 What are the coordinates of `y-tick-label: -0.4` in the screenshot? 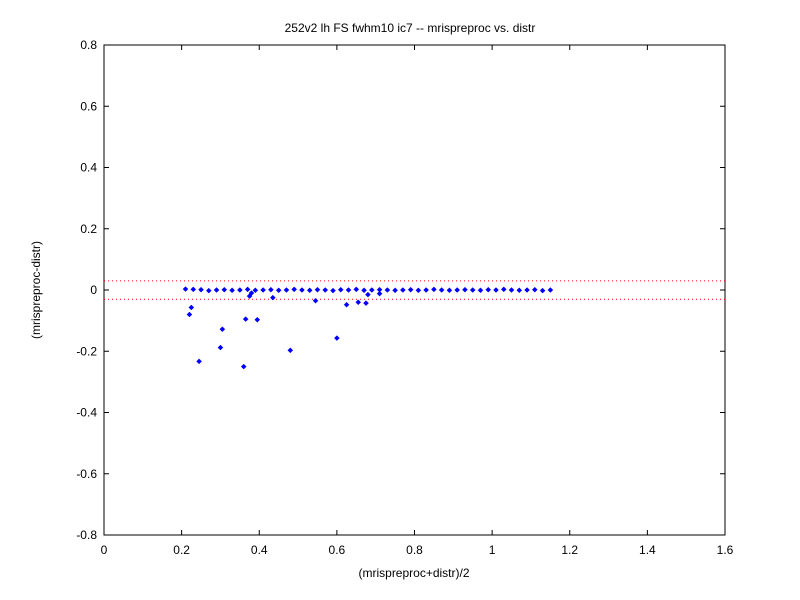 It's located at (86, 413).